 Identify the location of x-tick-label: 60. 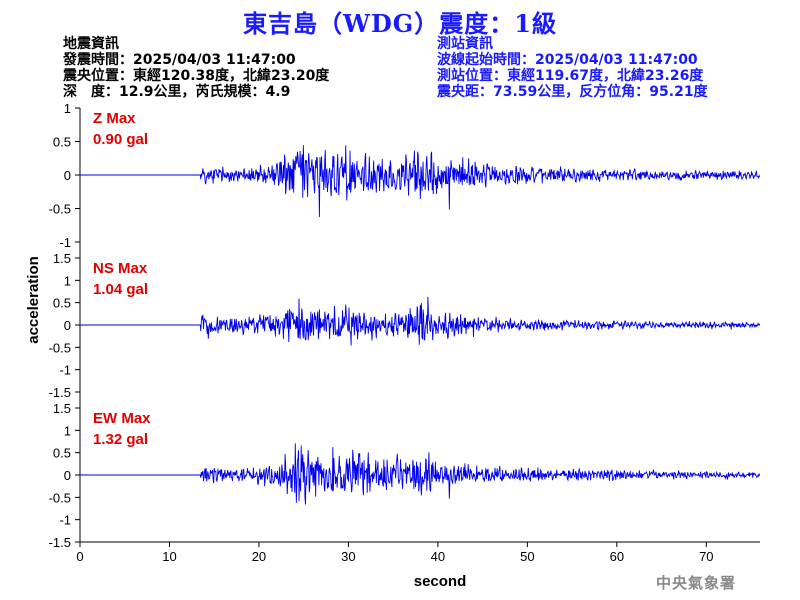
(617, 556).